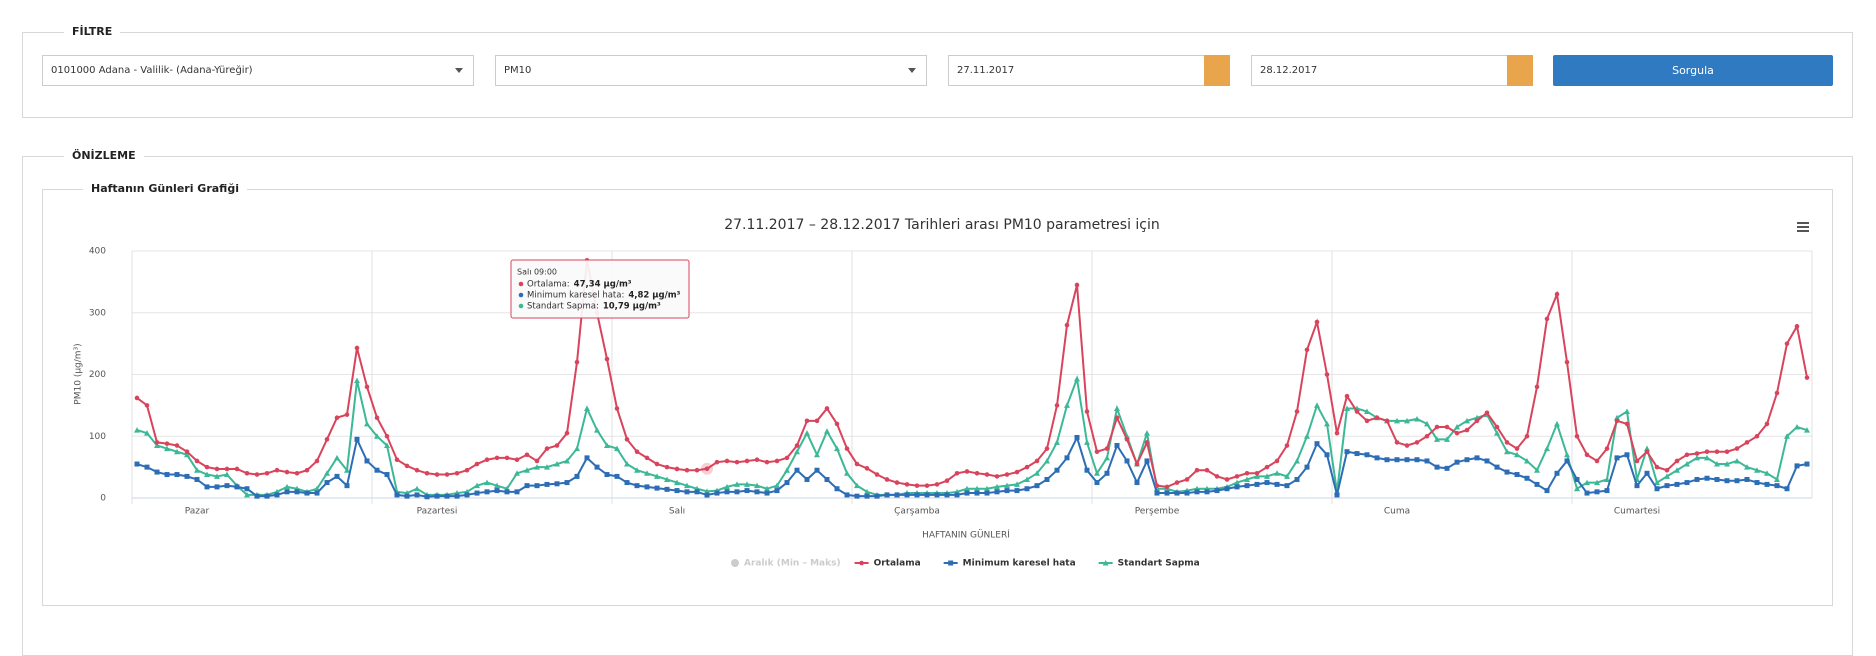 The width and height of the screenshot is (1876, 656). I want to click on query-button: Sorgula, so click(1693, 70).